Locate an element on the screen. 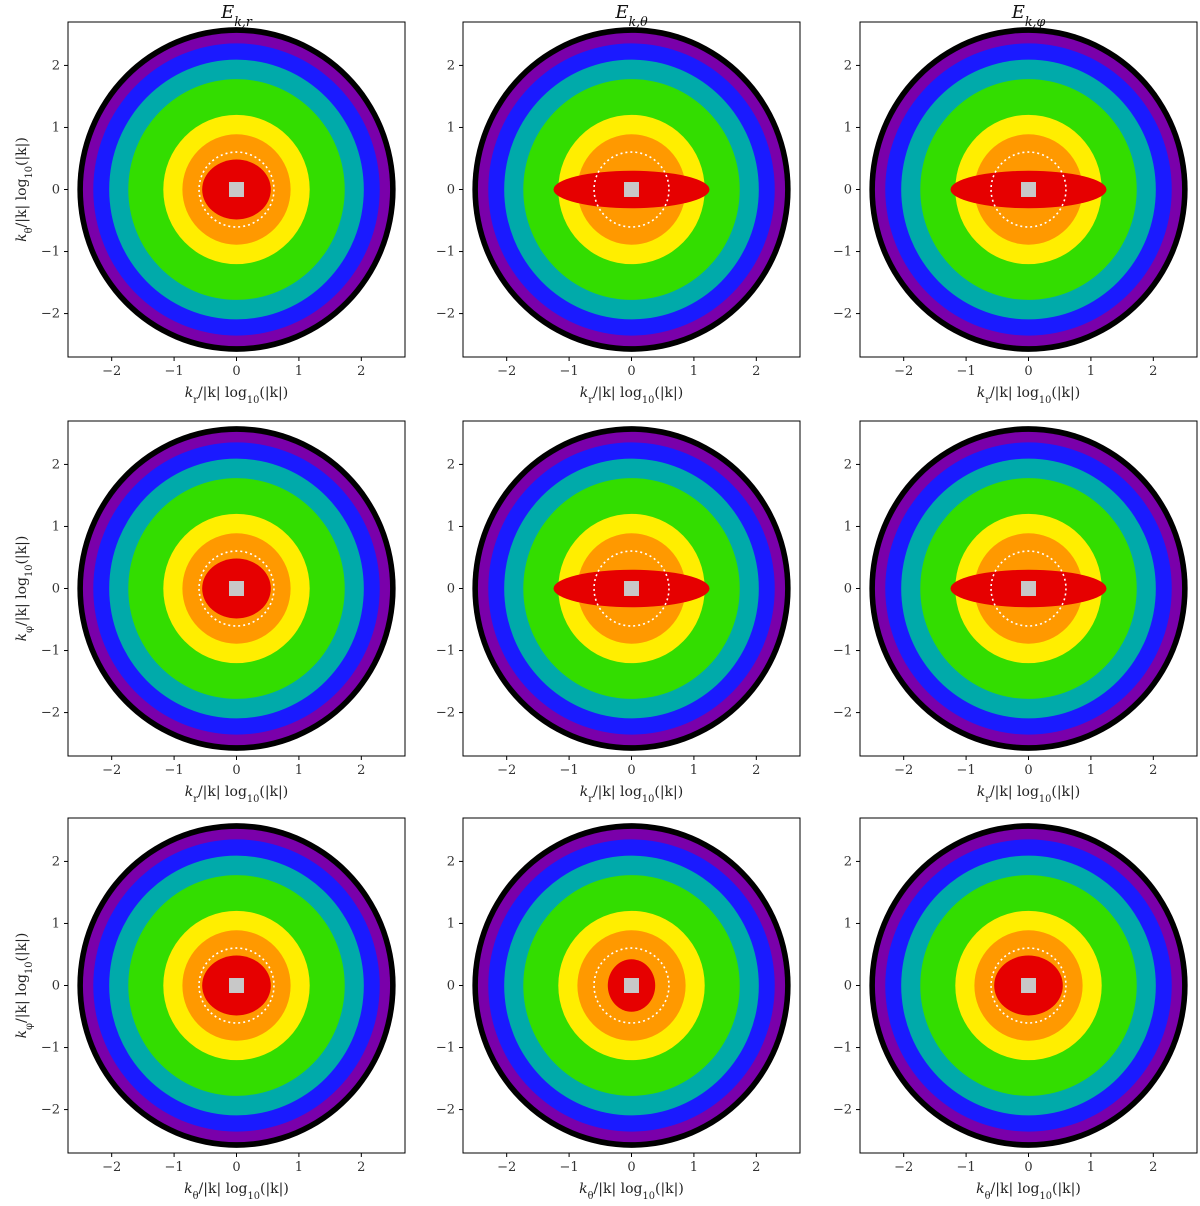  panel-3-3: −2 −1 0 1 2 −2 −1 0 1 2 kθ/|k| log10(|k|) is located at coordinates (1015, 1009).